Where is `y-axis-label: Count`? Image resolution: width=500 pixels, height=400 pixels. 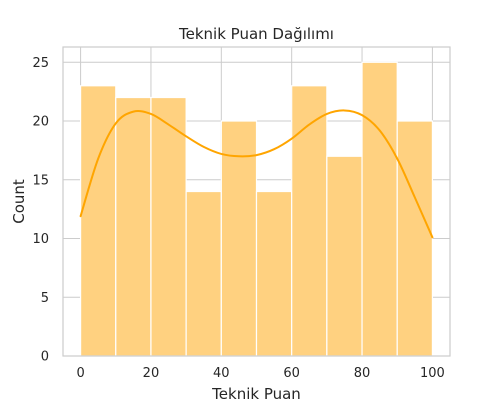 y-axis-label: Count is located at coordinates (19, 201).